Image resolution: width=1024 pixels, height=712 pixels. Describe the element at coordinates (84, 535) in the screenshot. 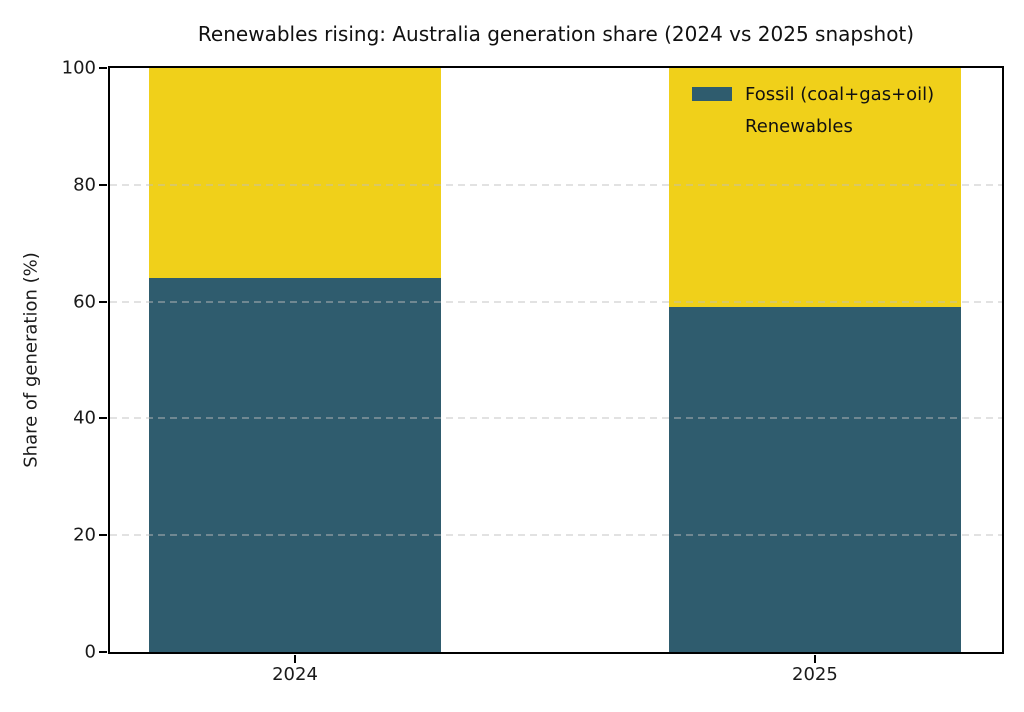

I see `y-tick-label-20: 20` at that location.